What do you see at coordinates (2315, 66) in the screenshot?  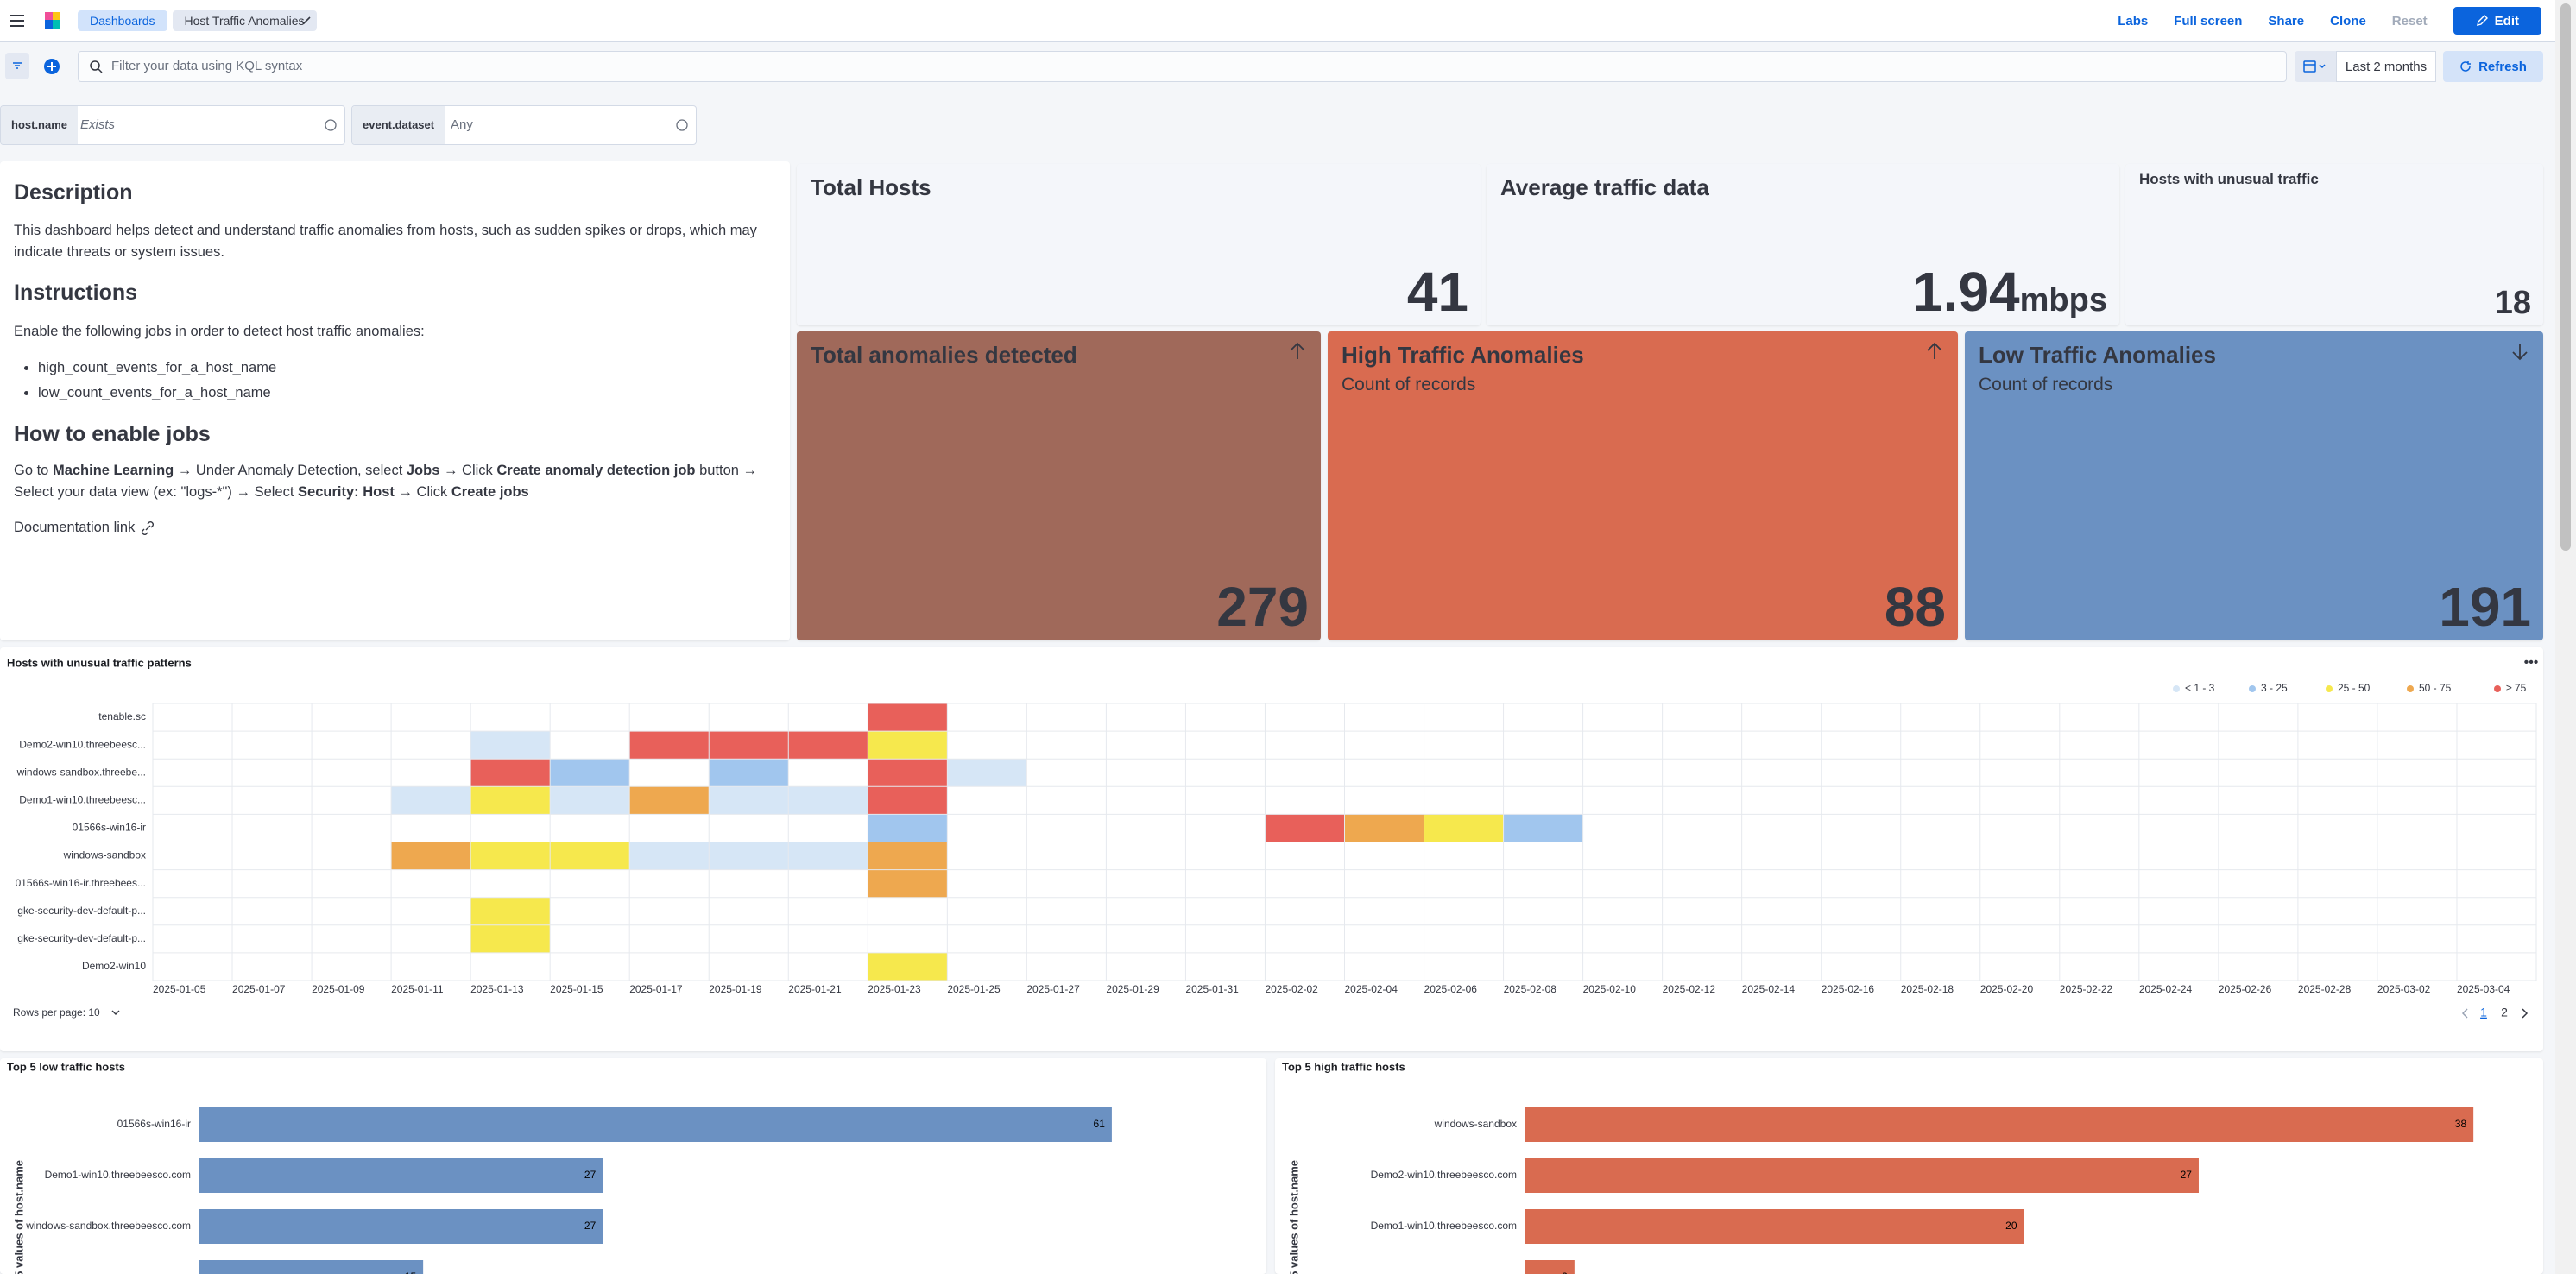 I see `date-picker-button` at bounding box center [2315, 66].